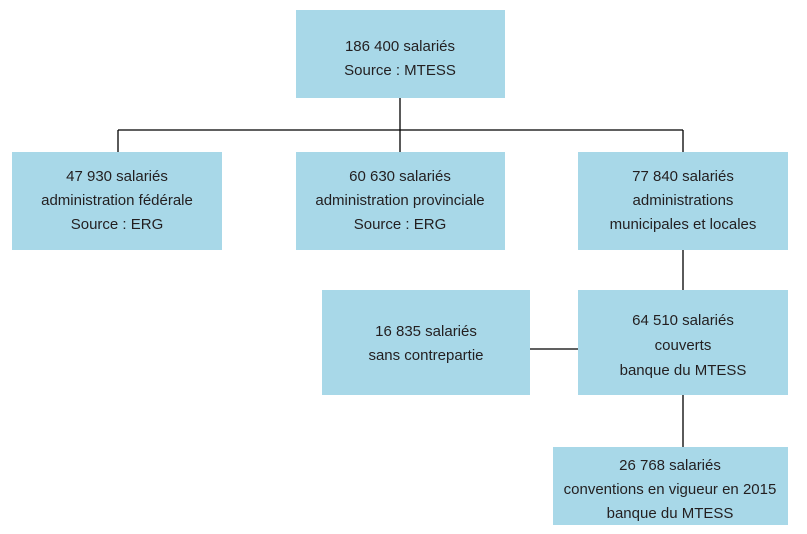  What do you see at coordinates (670, 465) in the screenshot?
I see `node-text: 26 768 salariés` at bounding box center [670, 465].